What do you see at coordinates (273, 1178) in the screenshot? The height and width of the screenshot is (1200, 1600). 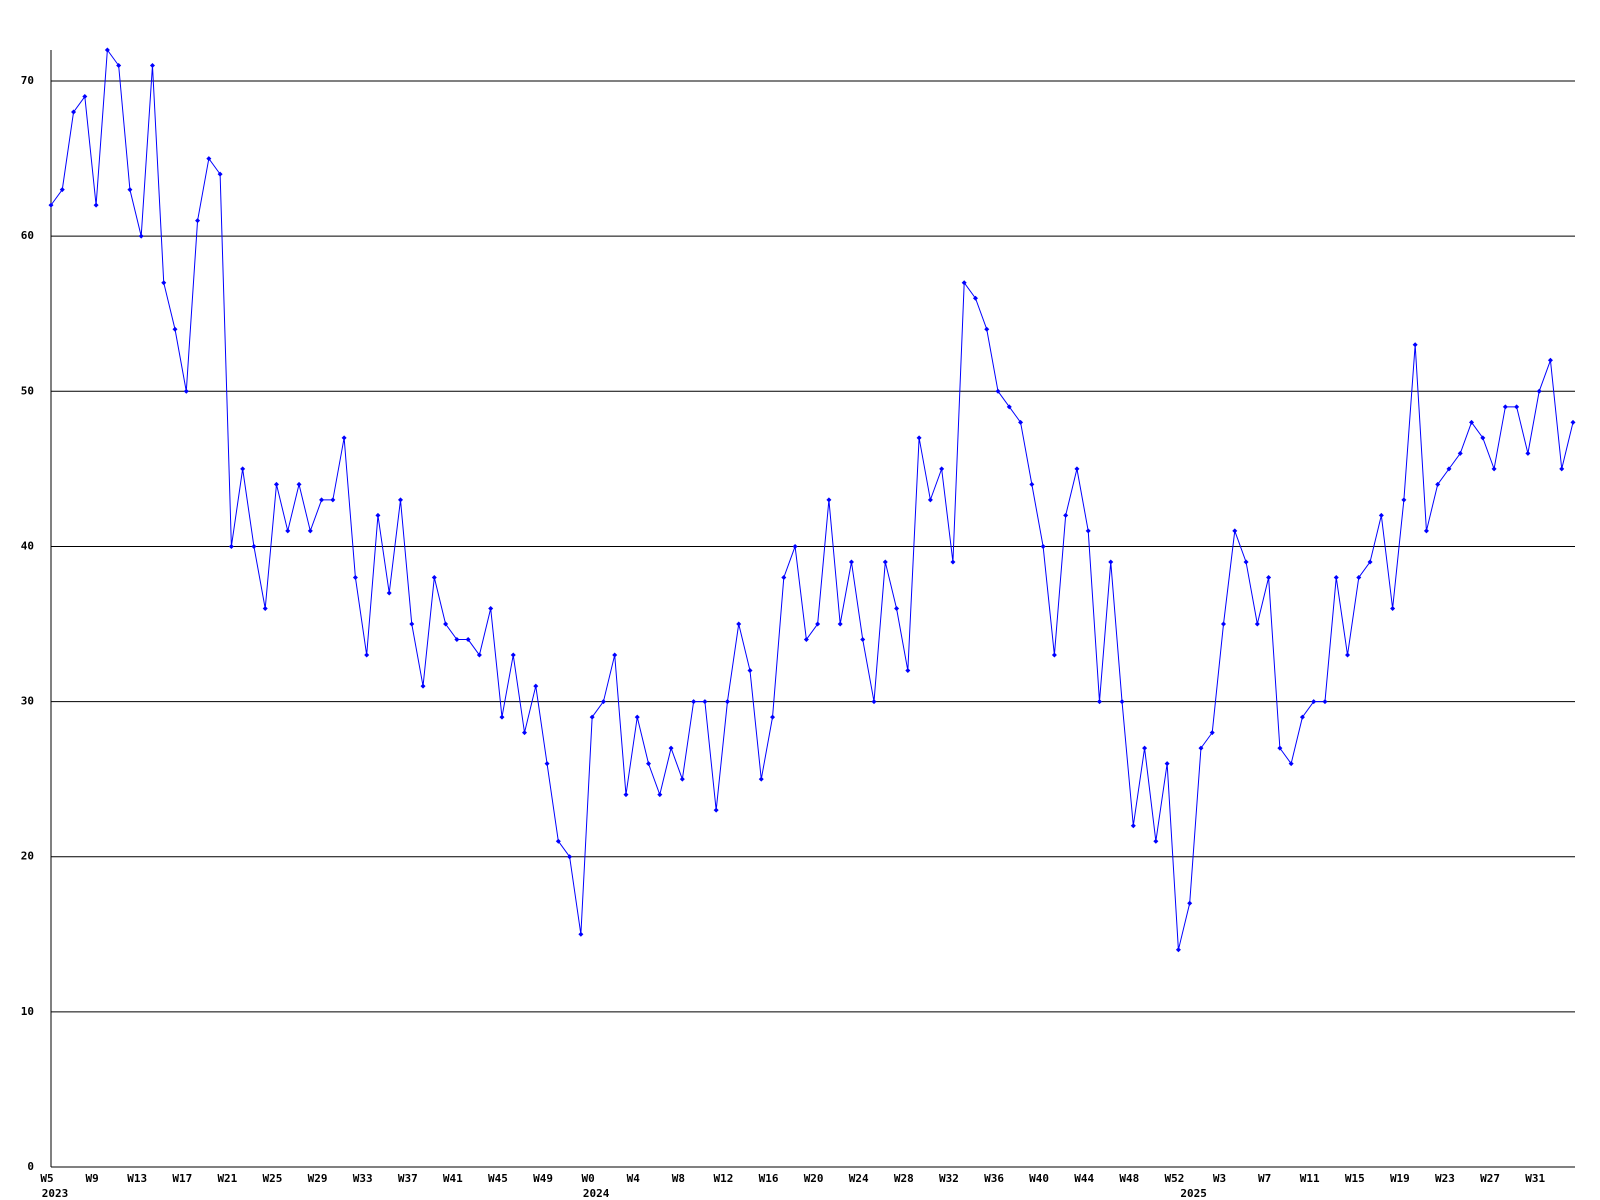 I see `x-tick-label: W25` at bounding box center [273, 1178].